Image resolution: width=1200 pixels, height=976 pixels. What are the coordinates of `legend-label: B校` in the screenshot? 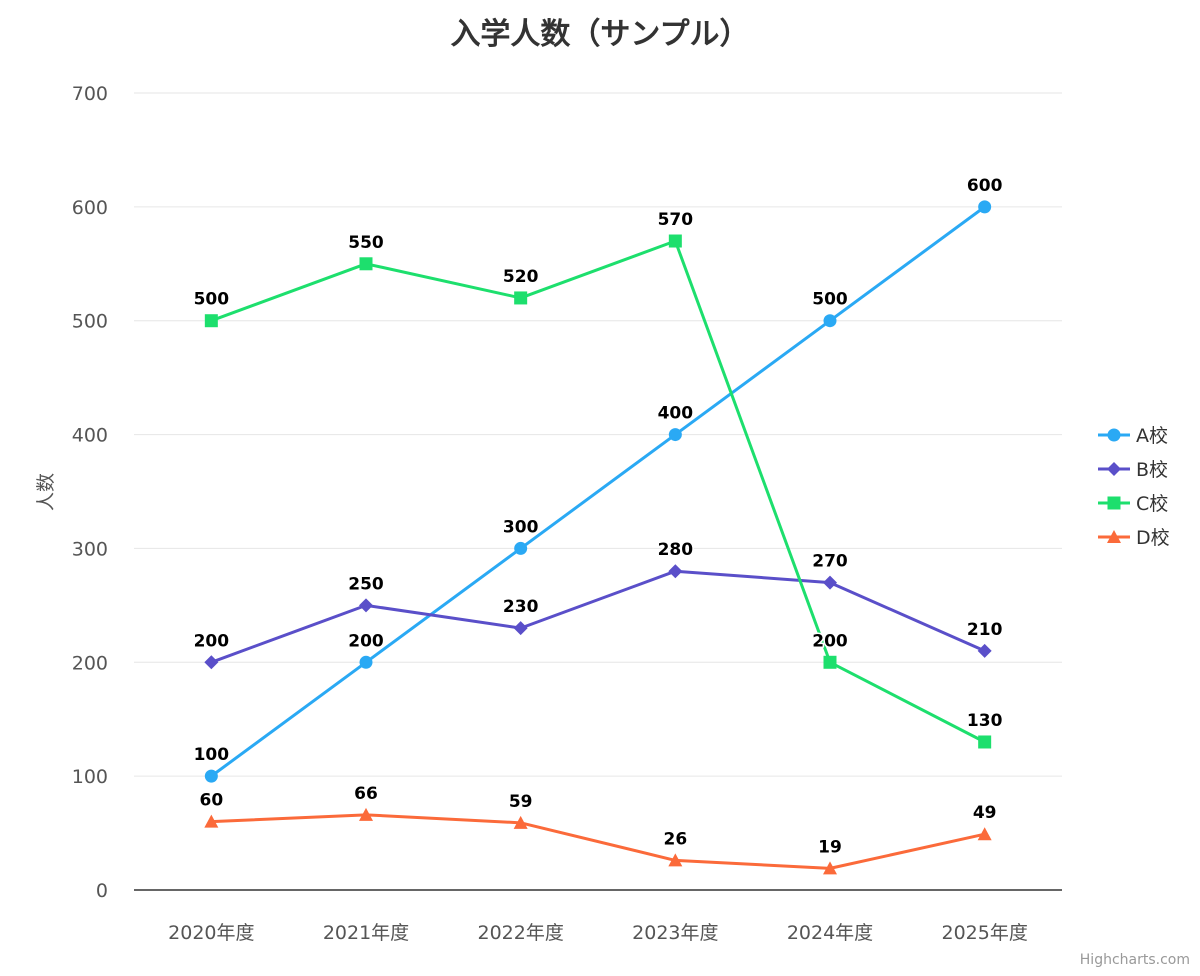 It's located at (1152, 470).